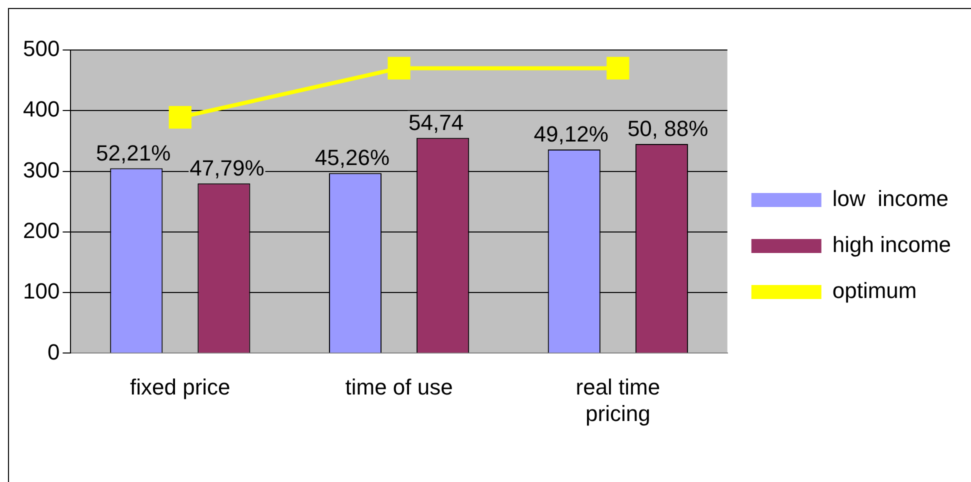 This screenshot has height=482, width=971. Describe the element at coordinates (53, 351) in the screenshot. I see `y-tick-label: 0` at that location.